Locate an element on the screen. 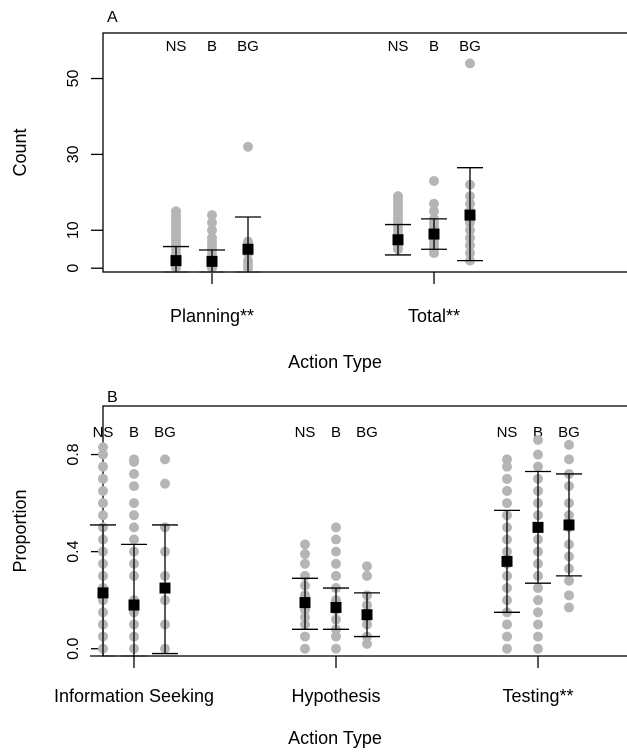 The height and width of the screenshot is (752, 627). x-category-label: Testing** is located at coordinates (537, 696).